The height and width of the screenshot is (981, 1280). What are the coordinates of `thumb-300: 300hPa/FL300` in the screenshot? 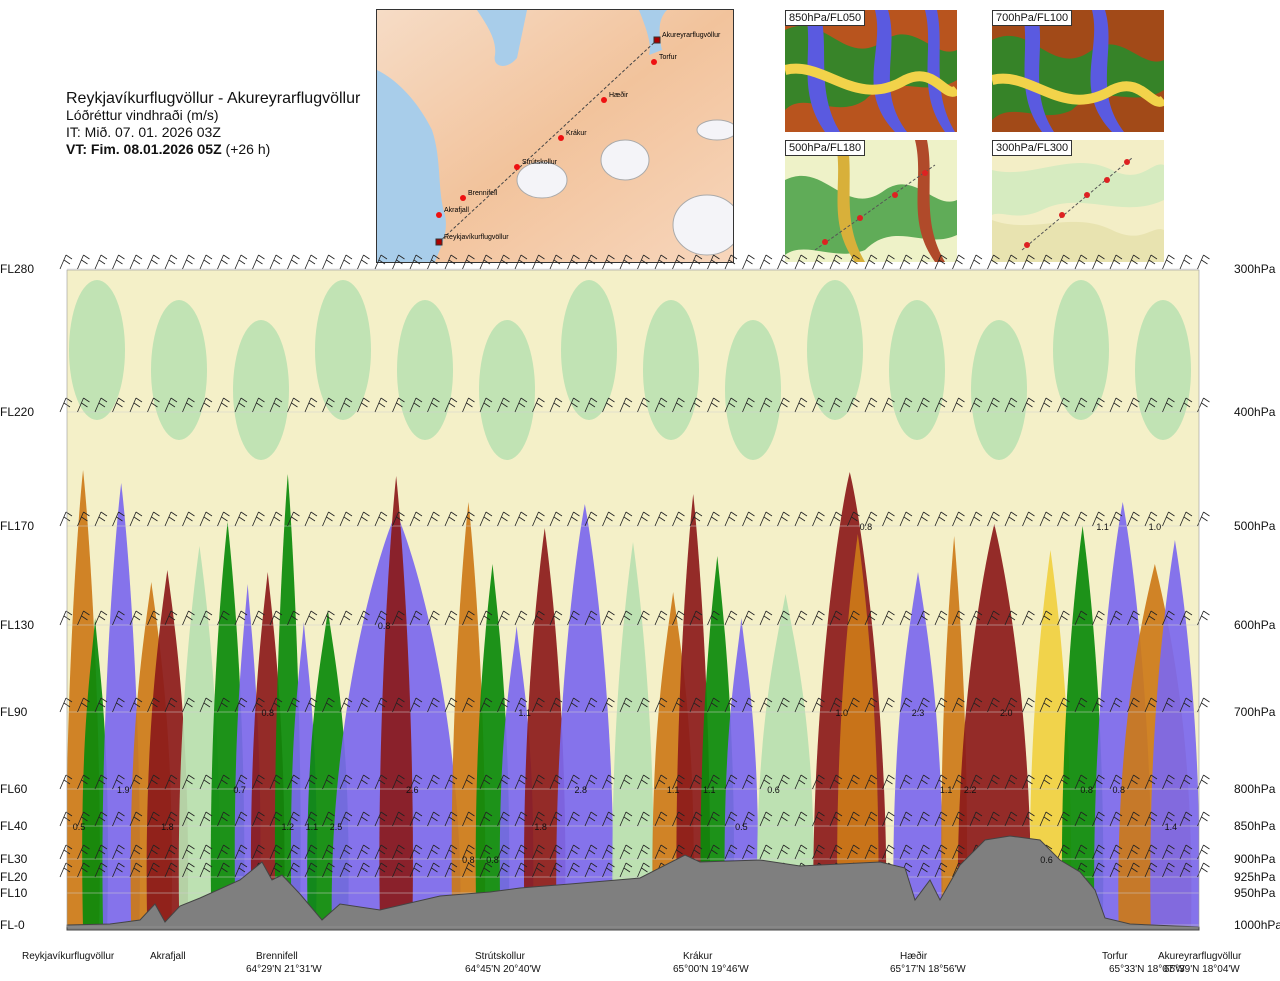 It's located at (1078, 201).